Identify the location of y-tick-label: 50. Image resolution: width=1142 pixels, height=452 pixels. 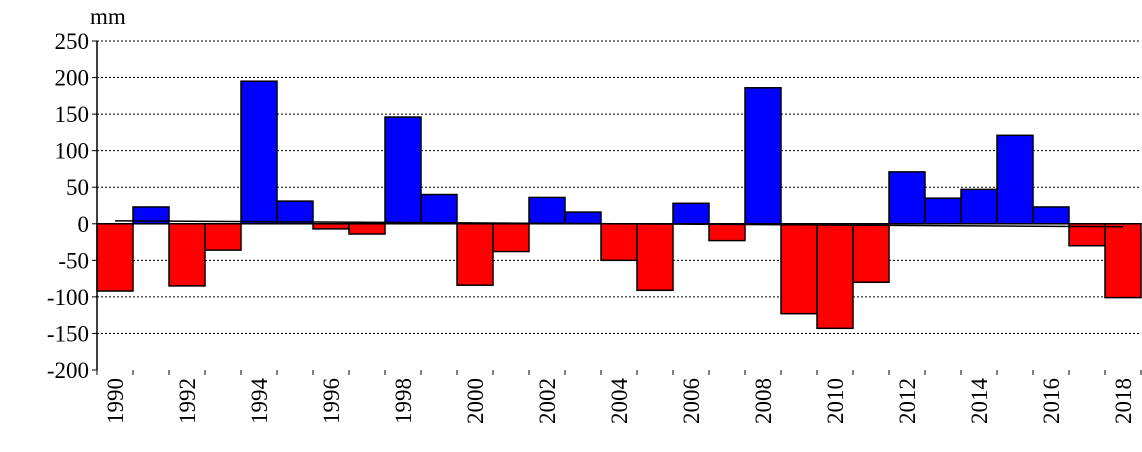
(77, 187).